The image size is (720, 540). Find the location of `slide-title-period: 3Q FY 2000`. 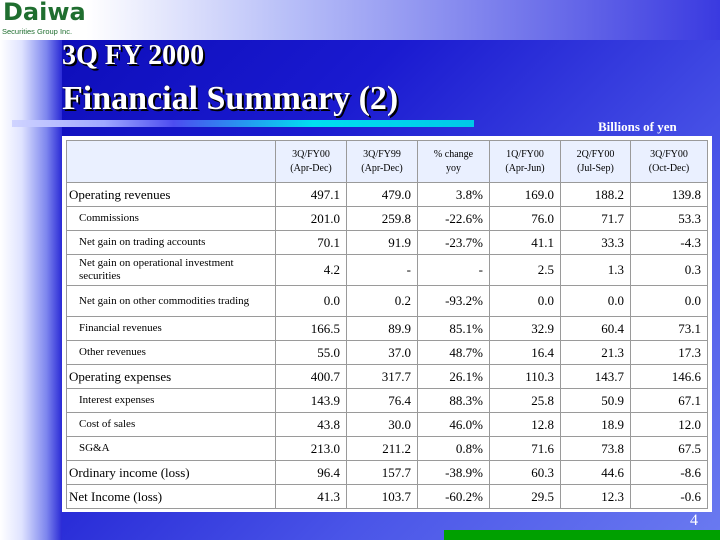

slide-title-period: 3Q FY 2000 is located at coordinates (133, 55).